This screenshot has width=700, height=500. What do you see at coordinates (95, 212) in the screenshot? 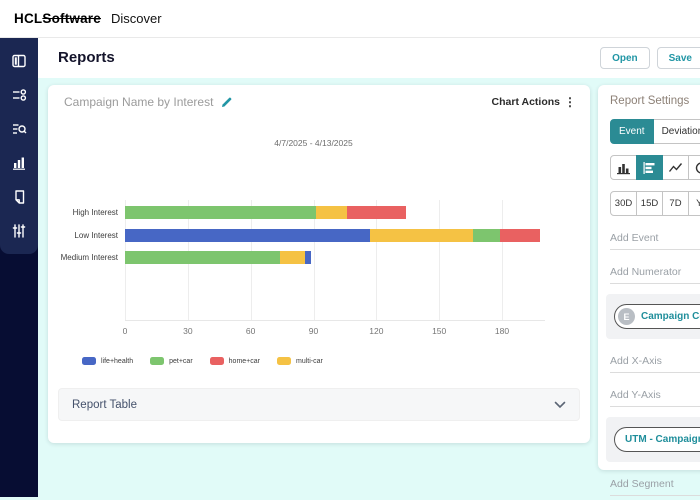
I see `chart-category-label: High Interest` at bounding box center [95, 212].